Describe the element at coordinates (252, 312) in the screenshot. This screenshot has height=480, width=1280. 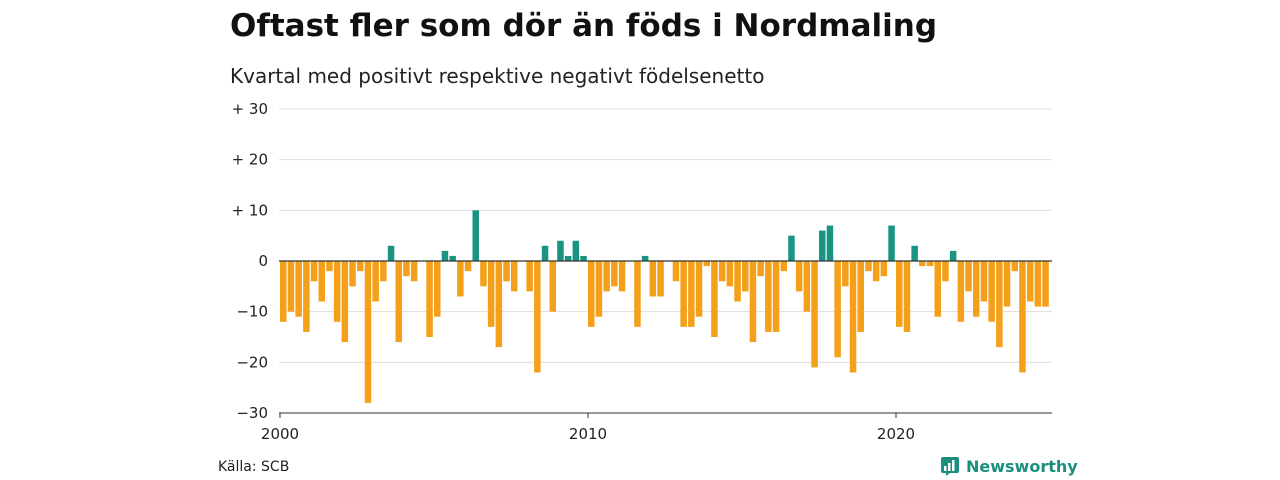
I see `y-tick-label: −10` at that location.